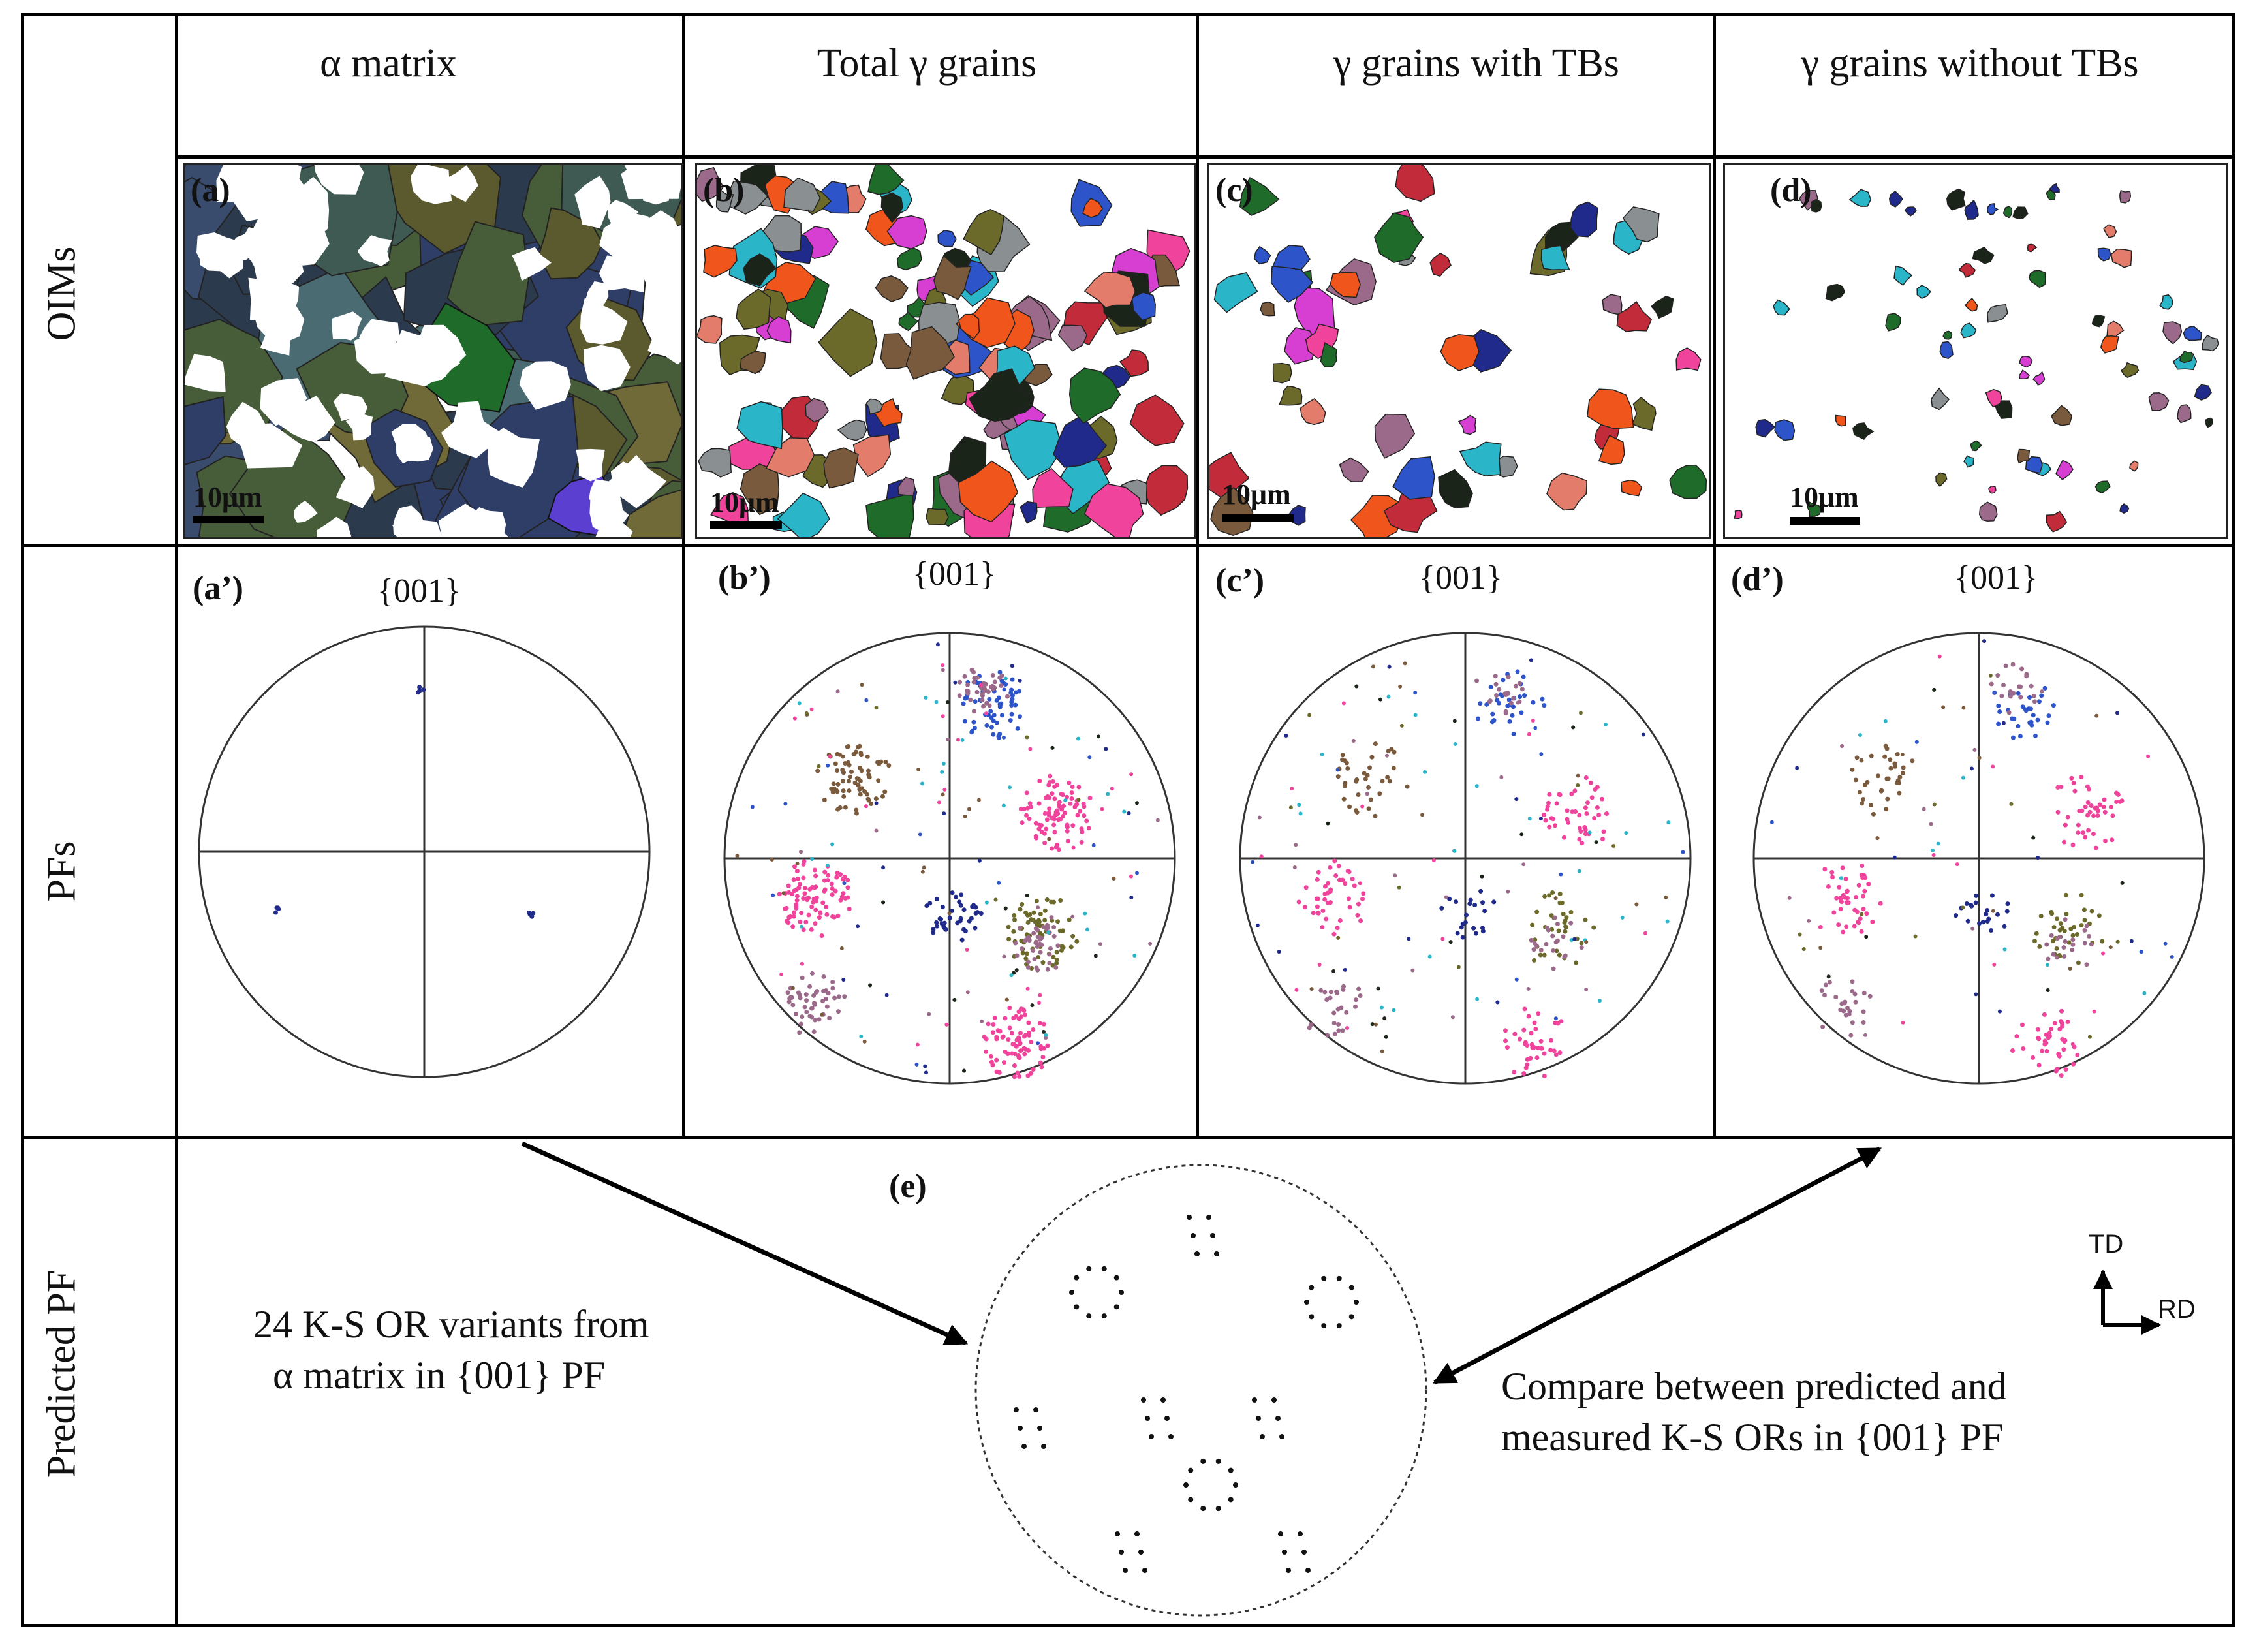  I want to click on gamma-region-white, so click(484, 522).